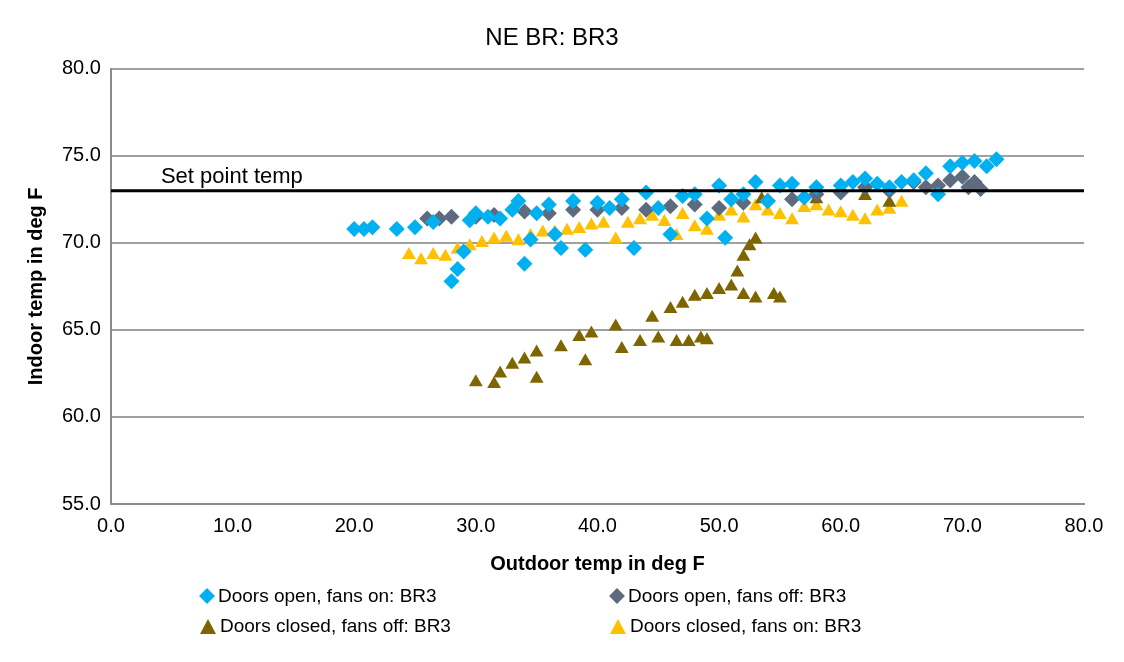 This screenshot has width=1124, height=662. What do you see at coordinates (841, 524) in the screenshot?
I see `x-tick-label: 60.0` at bounding box center [841, 524].